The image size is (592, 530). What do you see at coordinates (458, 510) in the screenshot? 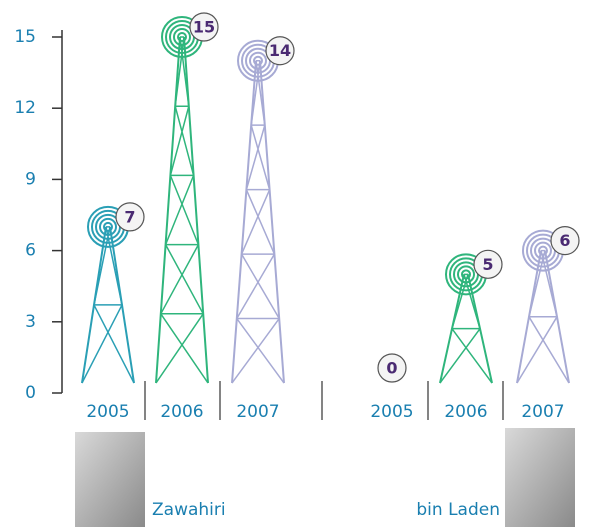
I see `group-name: bin Laden` at bounding box center [458, 510].